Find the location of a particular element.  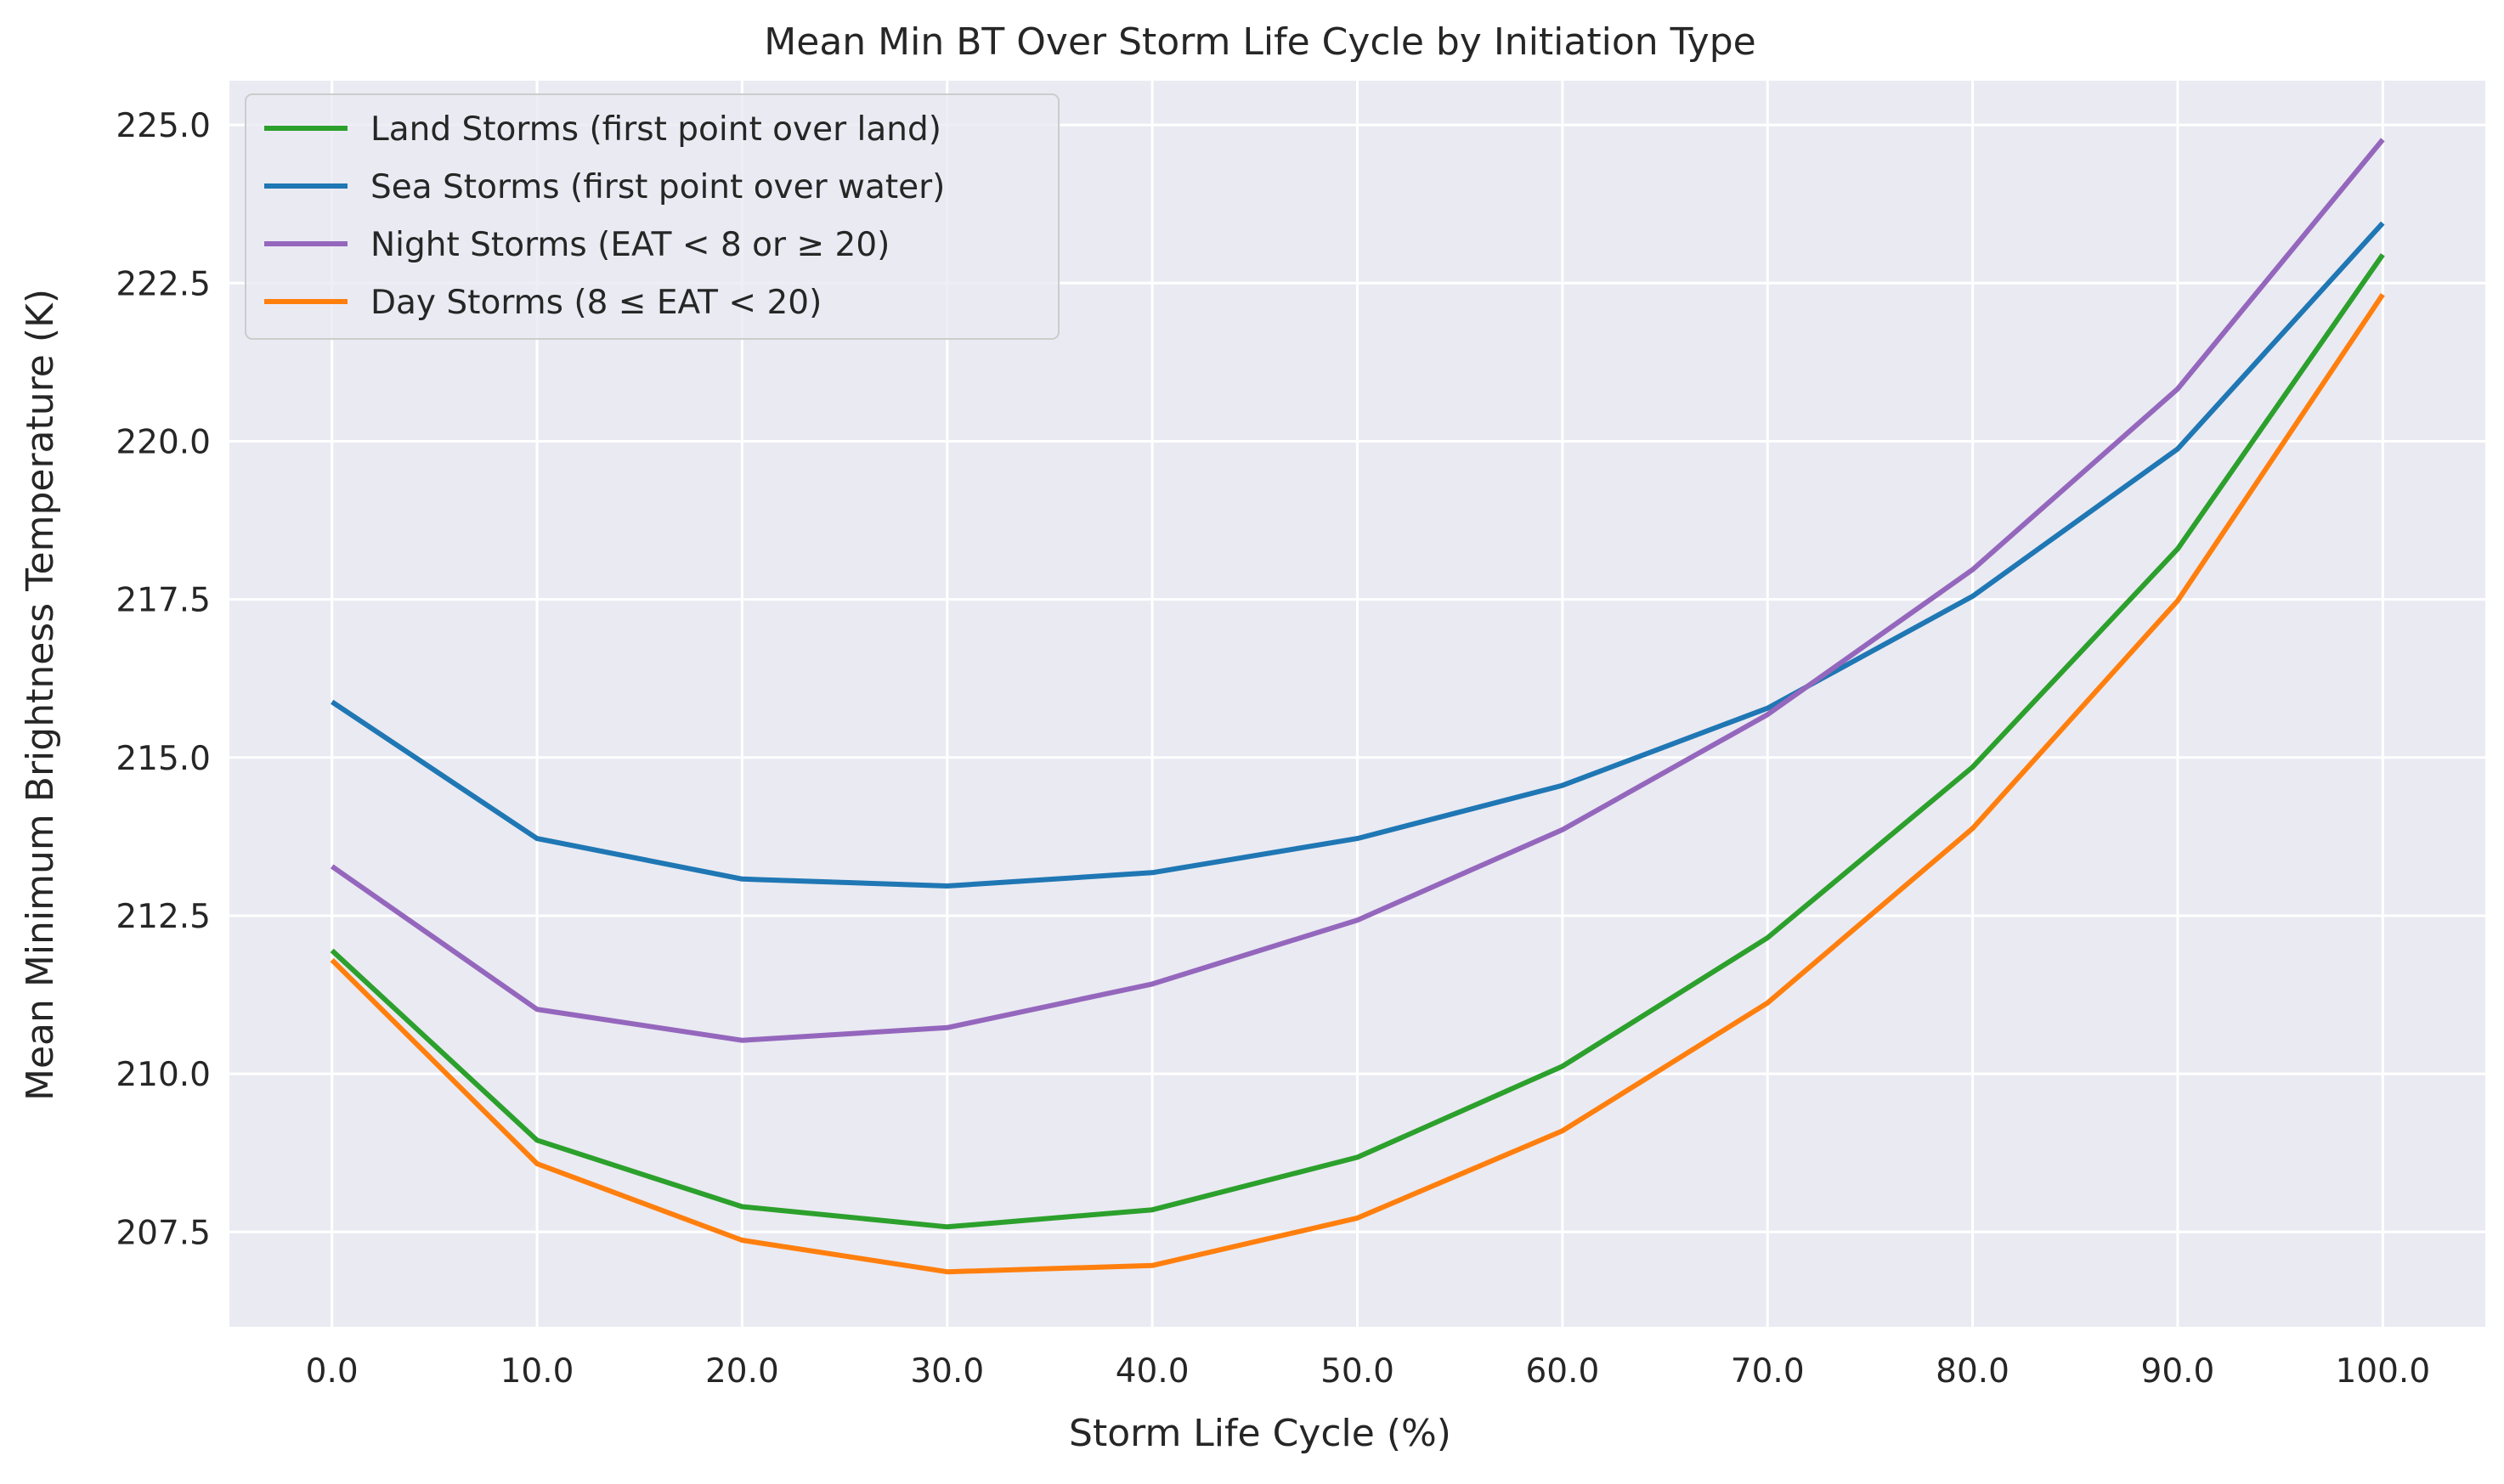

x-tick-label: 50.0 is located at coordinates (1357, 1371).